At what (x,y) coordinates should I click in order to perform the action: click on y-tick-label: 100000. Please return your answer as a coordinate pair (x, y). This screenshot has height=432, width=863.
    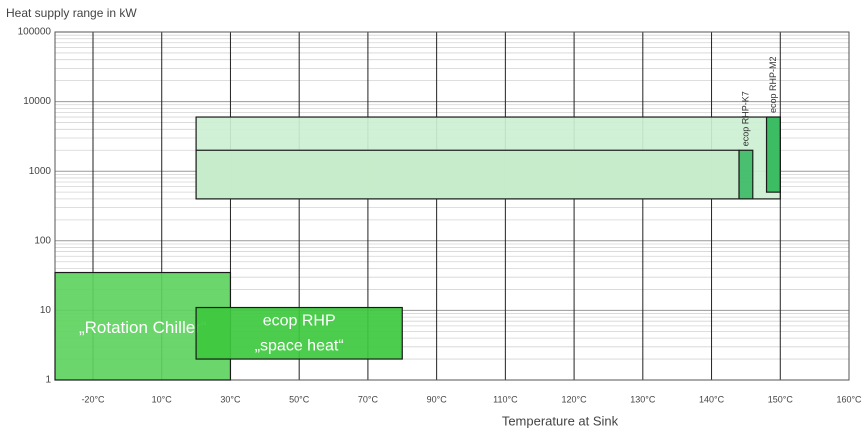
    Looking at the image, I should click on (35, 32).